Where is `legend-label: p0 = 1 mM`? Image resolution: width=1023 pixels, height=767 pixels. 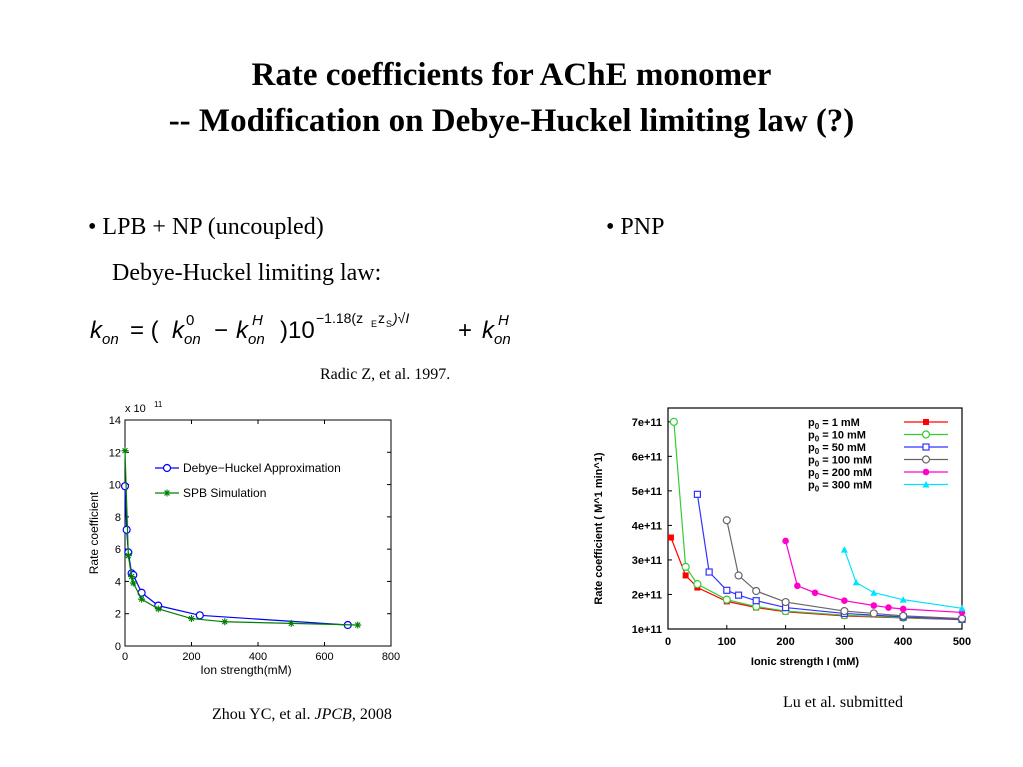
legend-label: p0 = 1 mM is located at coordinates (834, 424).